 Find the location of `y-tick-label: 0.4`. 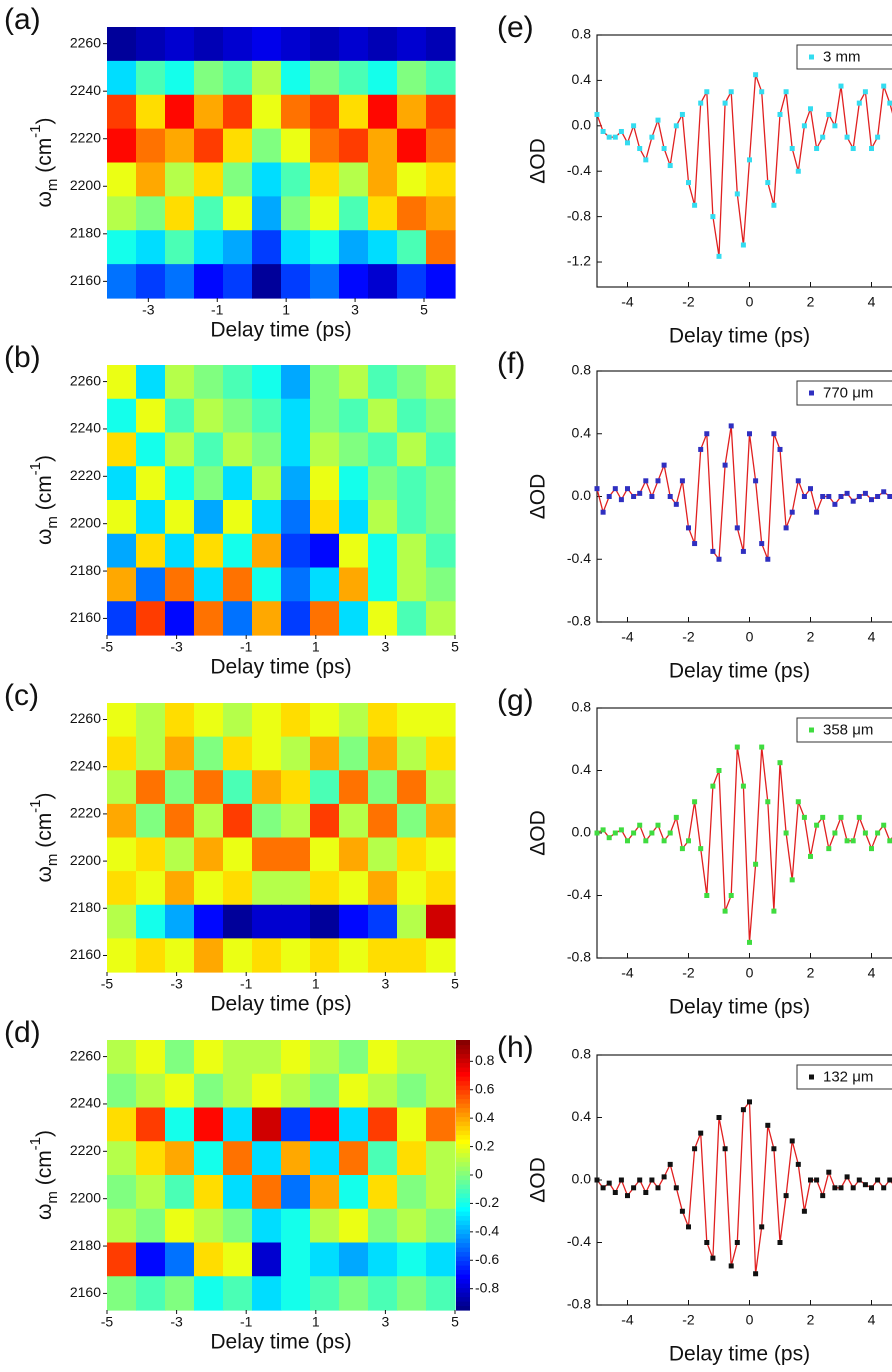

y-tick-label: 0.4 is located at coordinates (582, 769).